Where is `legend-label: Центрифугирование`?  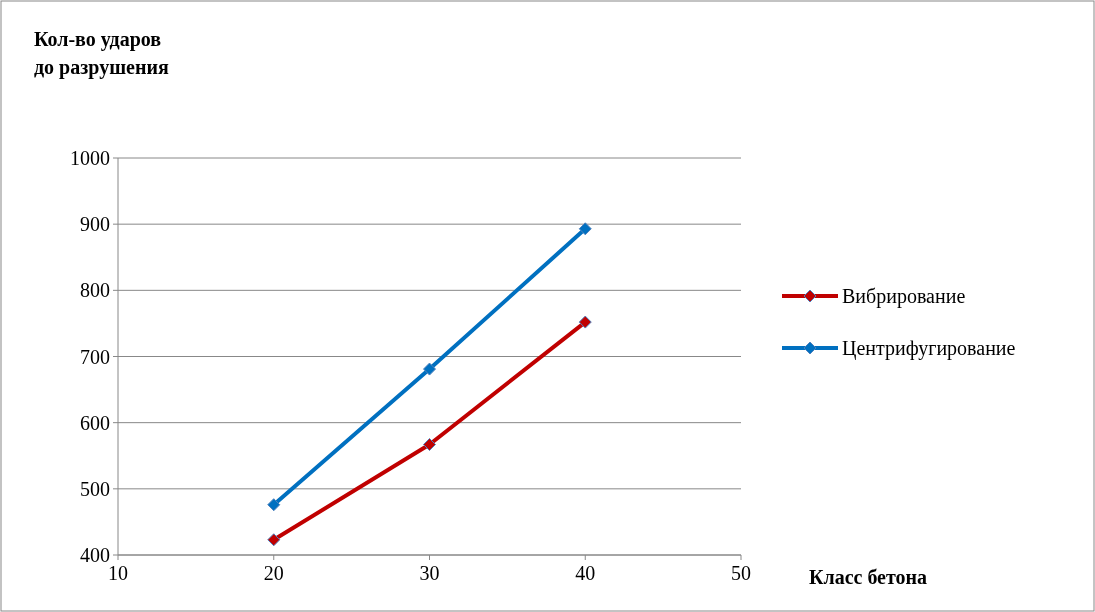 legend-label: Центрифугирование is located at coordinates (929, 348).